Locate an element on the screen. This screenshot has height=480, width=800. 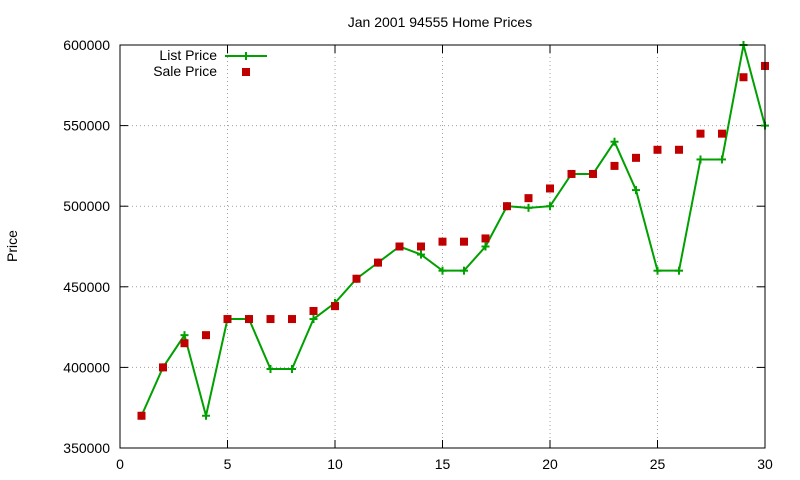
y-tick-label: 350000 is located at coordinates (86, 448).